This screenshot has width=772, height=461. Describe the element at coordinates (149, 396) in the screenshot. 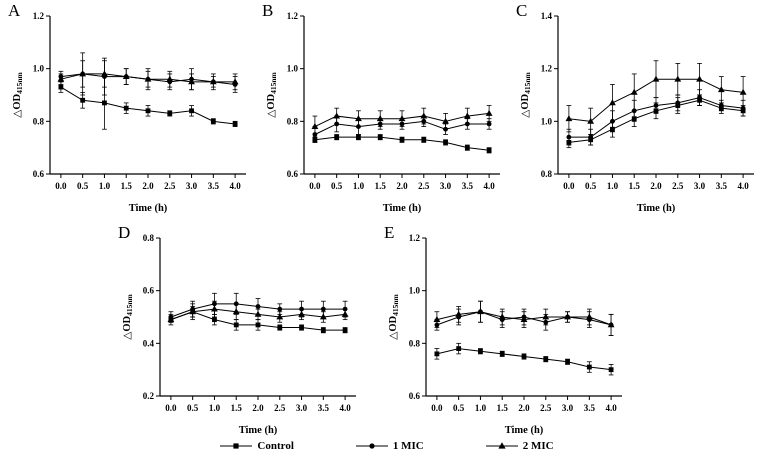

I see `svg-text: 0.2` at that location.